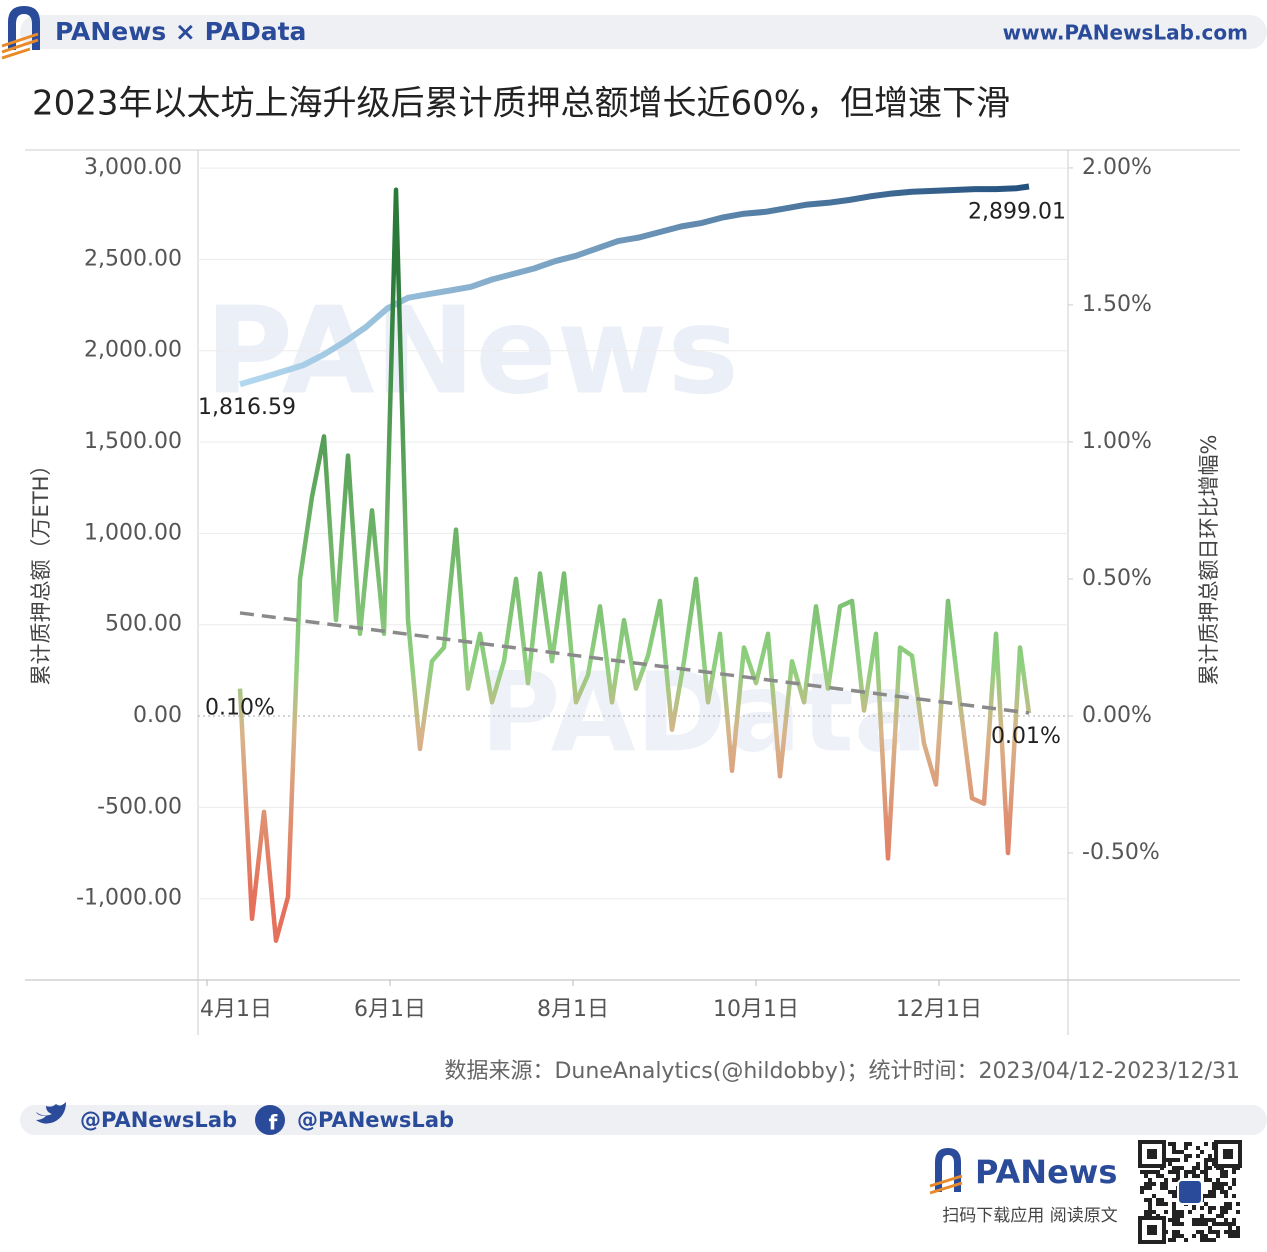 This screenshot has height=1252, width=1267. Describe the element at coordinates (521, 104) in the screenshot. I see `chart-title: 2023年以太坊上海升级后累计质押总额增长近60%，但增速下滑` at that location.